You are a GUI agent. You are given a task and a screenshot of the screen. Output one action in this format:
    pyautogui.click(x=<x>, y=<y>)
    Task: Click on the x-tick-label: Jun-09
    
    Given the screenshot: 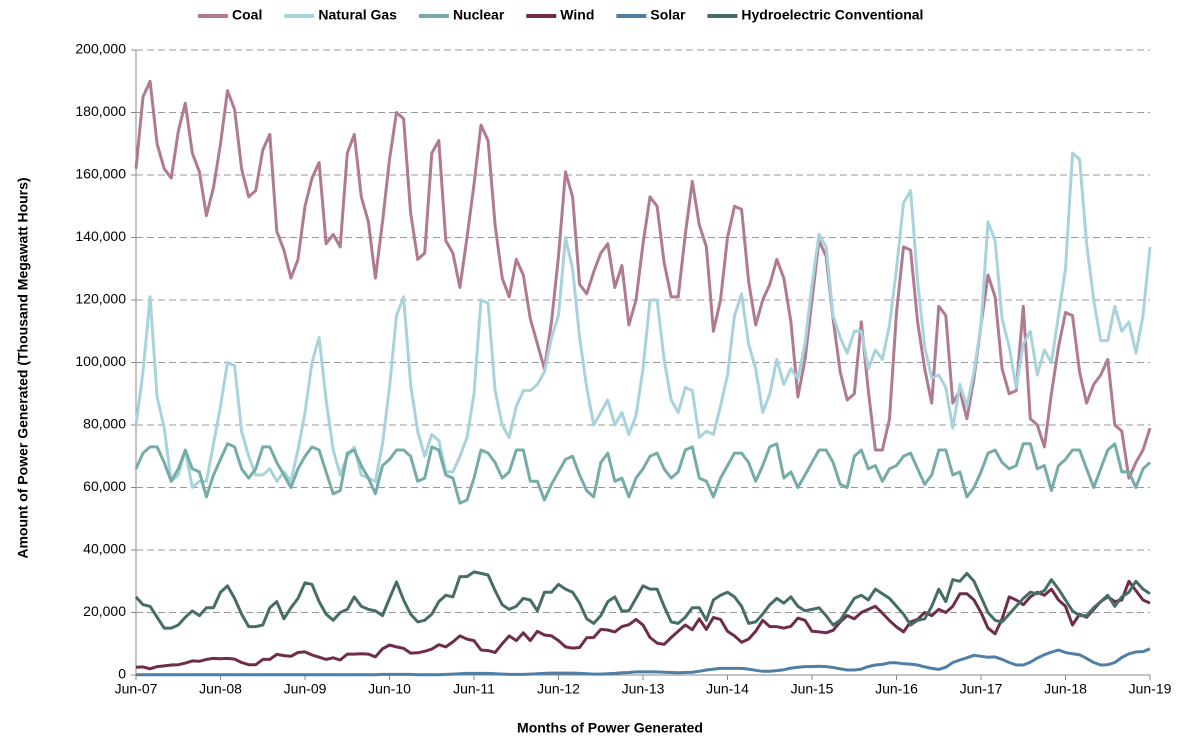 What is the action you would take?
    pyautogui.click(x=305, y=689)
    